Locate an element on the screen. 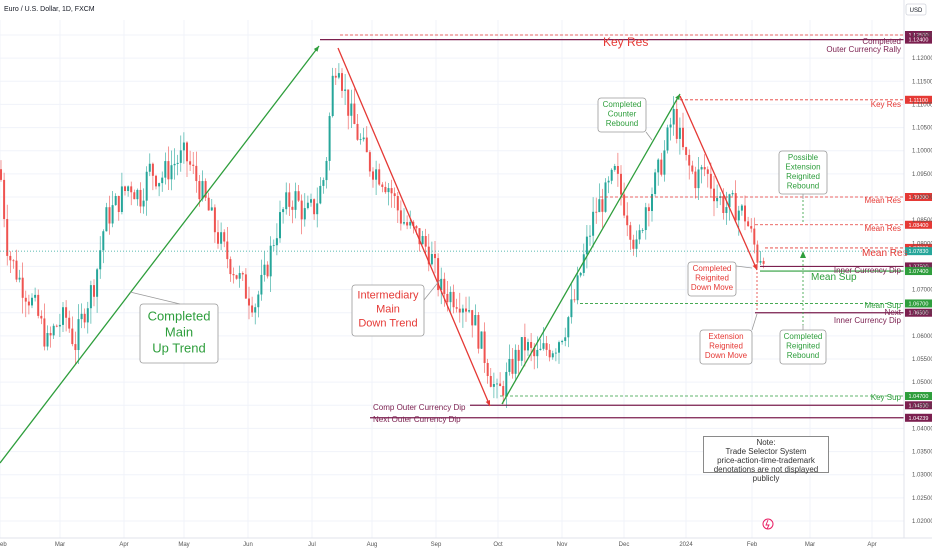 This screenshot has height=550, width=932. callout-text: Completed is located at coordinates (803, 336).